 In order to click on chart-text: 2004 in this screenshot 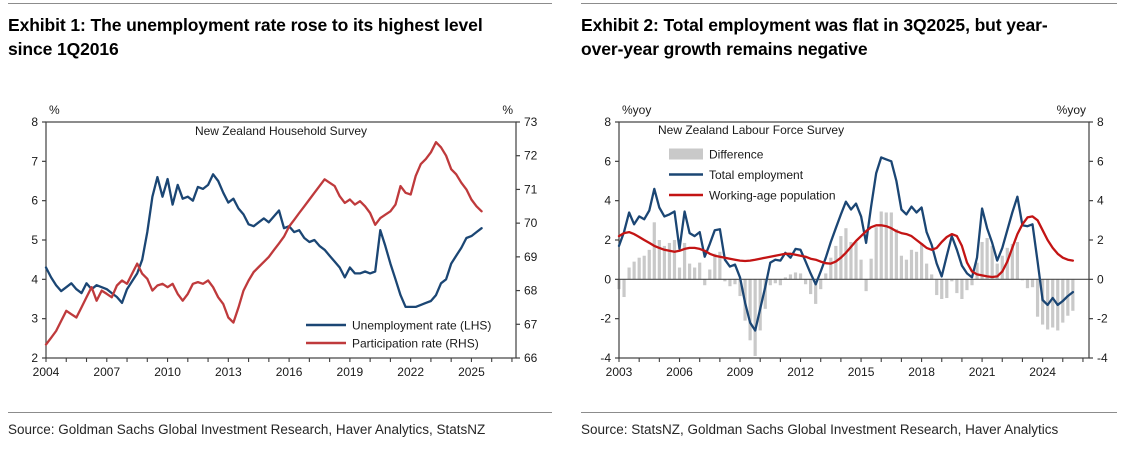, I will do `click(46, 372)`.